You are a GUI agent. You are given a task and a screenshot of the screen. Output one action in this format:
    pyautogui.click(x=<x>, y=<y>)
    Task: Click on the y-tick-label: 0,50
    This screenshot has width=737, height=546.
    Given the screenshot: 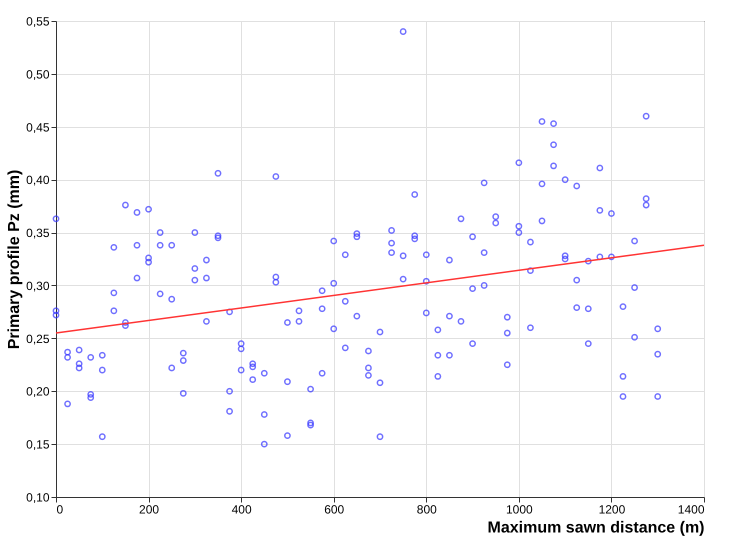 What is the action you would take?
    pyautogui.click(x=38, y=74)
    